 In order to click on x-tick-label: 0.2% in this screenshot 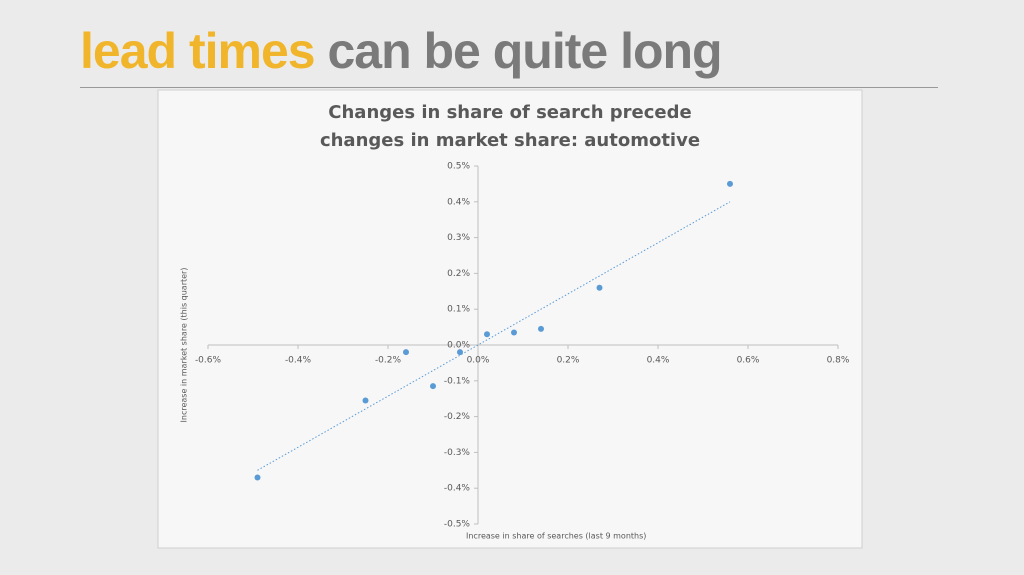, I will do `click(568, 361)`.